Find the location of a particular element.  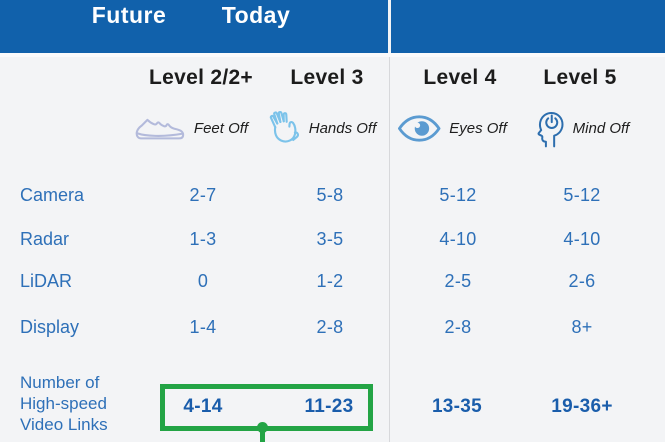

future-label: Future is located at coordinates (129, 15).